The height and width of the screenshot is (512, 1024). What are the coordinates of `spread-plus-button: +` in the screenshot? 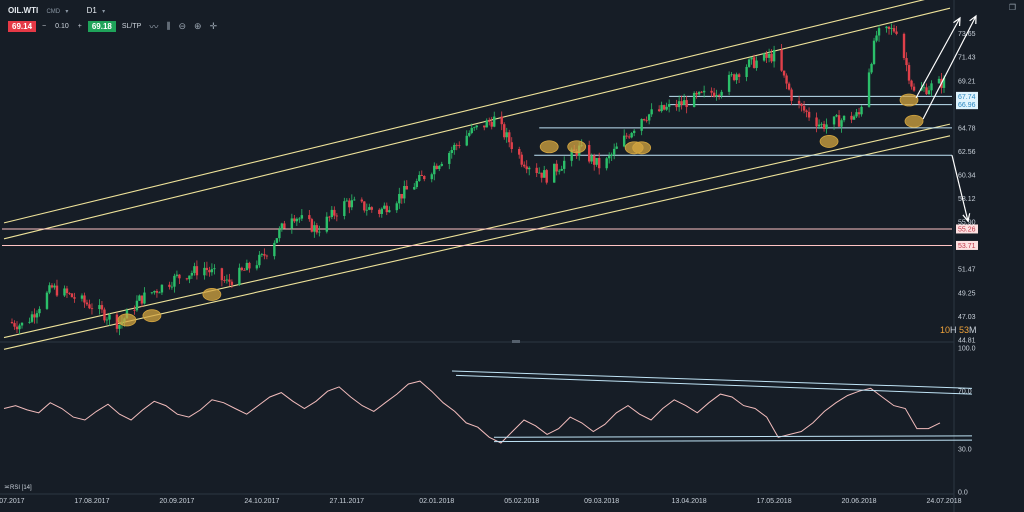 It's located at (79, 26).